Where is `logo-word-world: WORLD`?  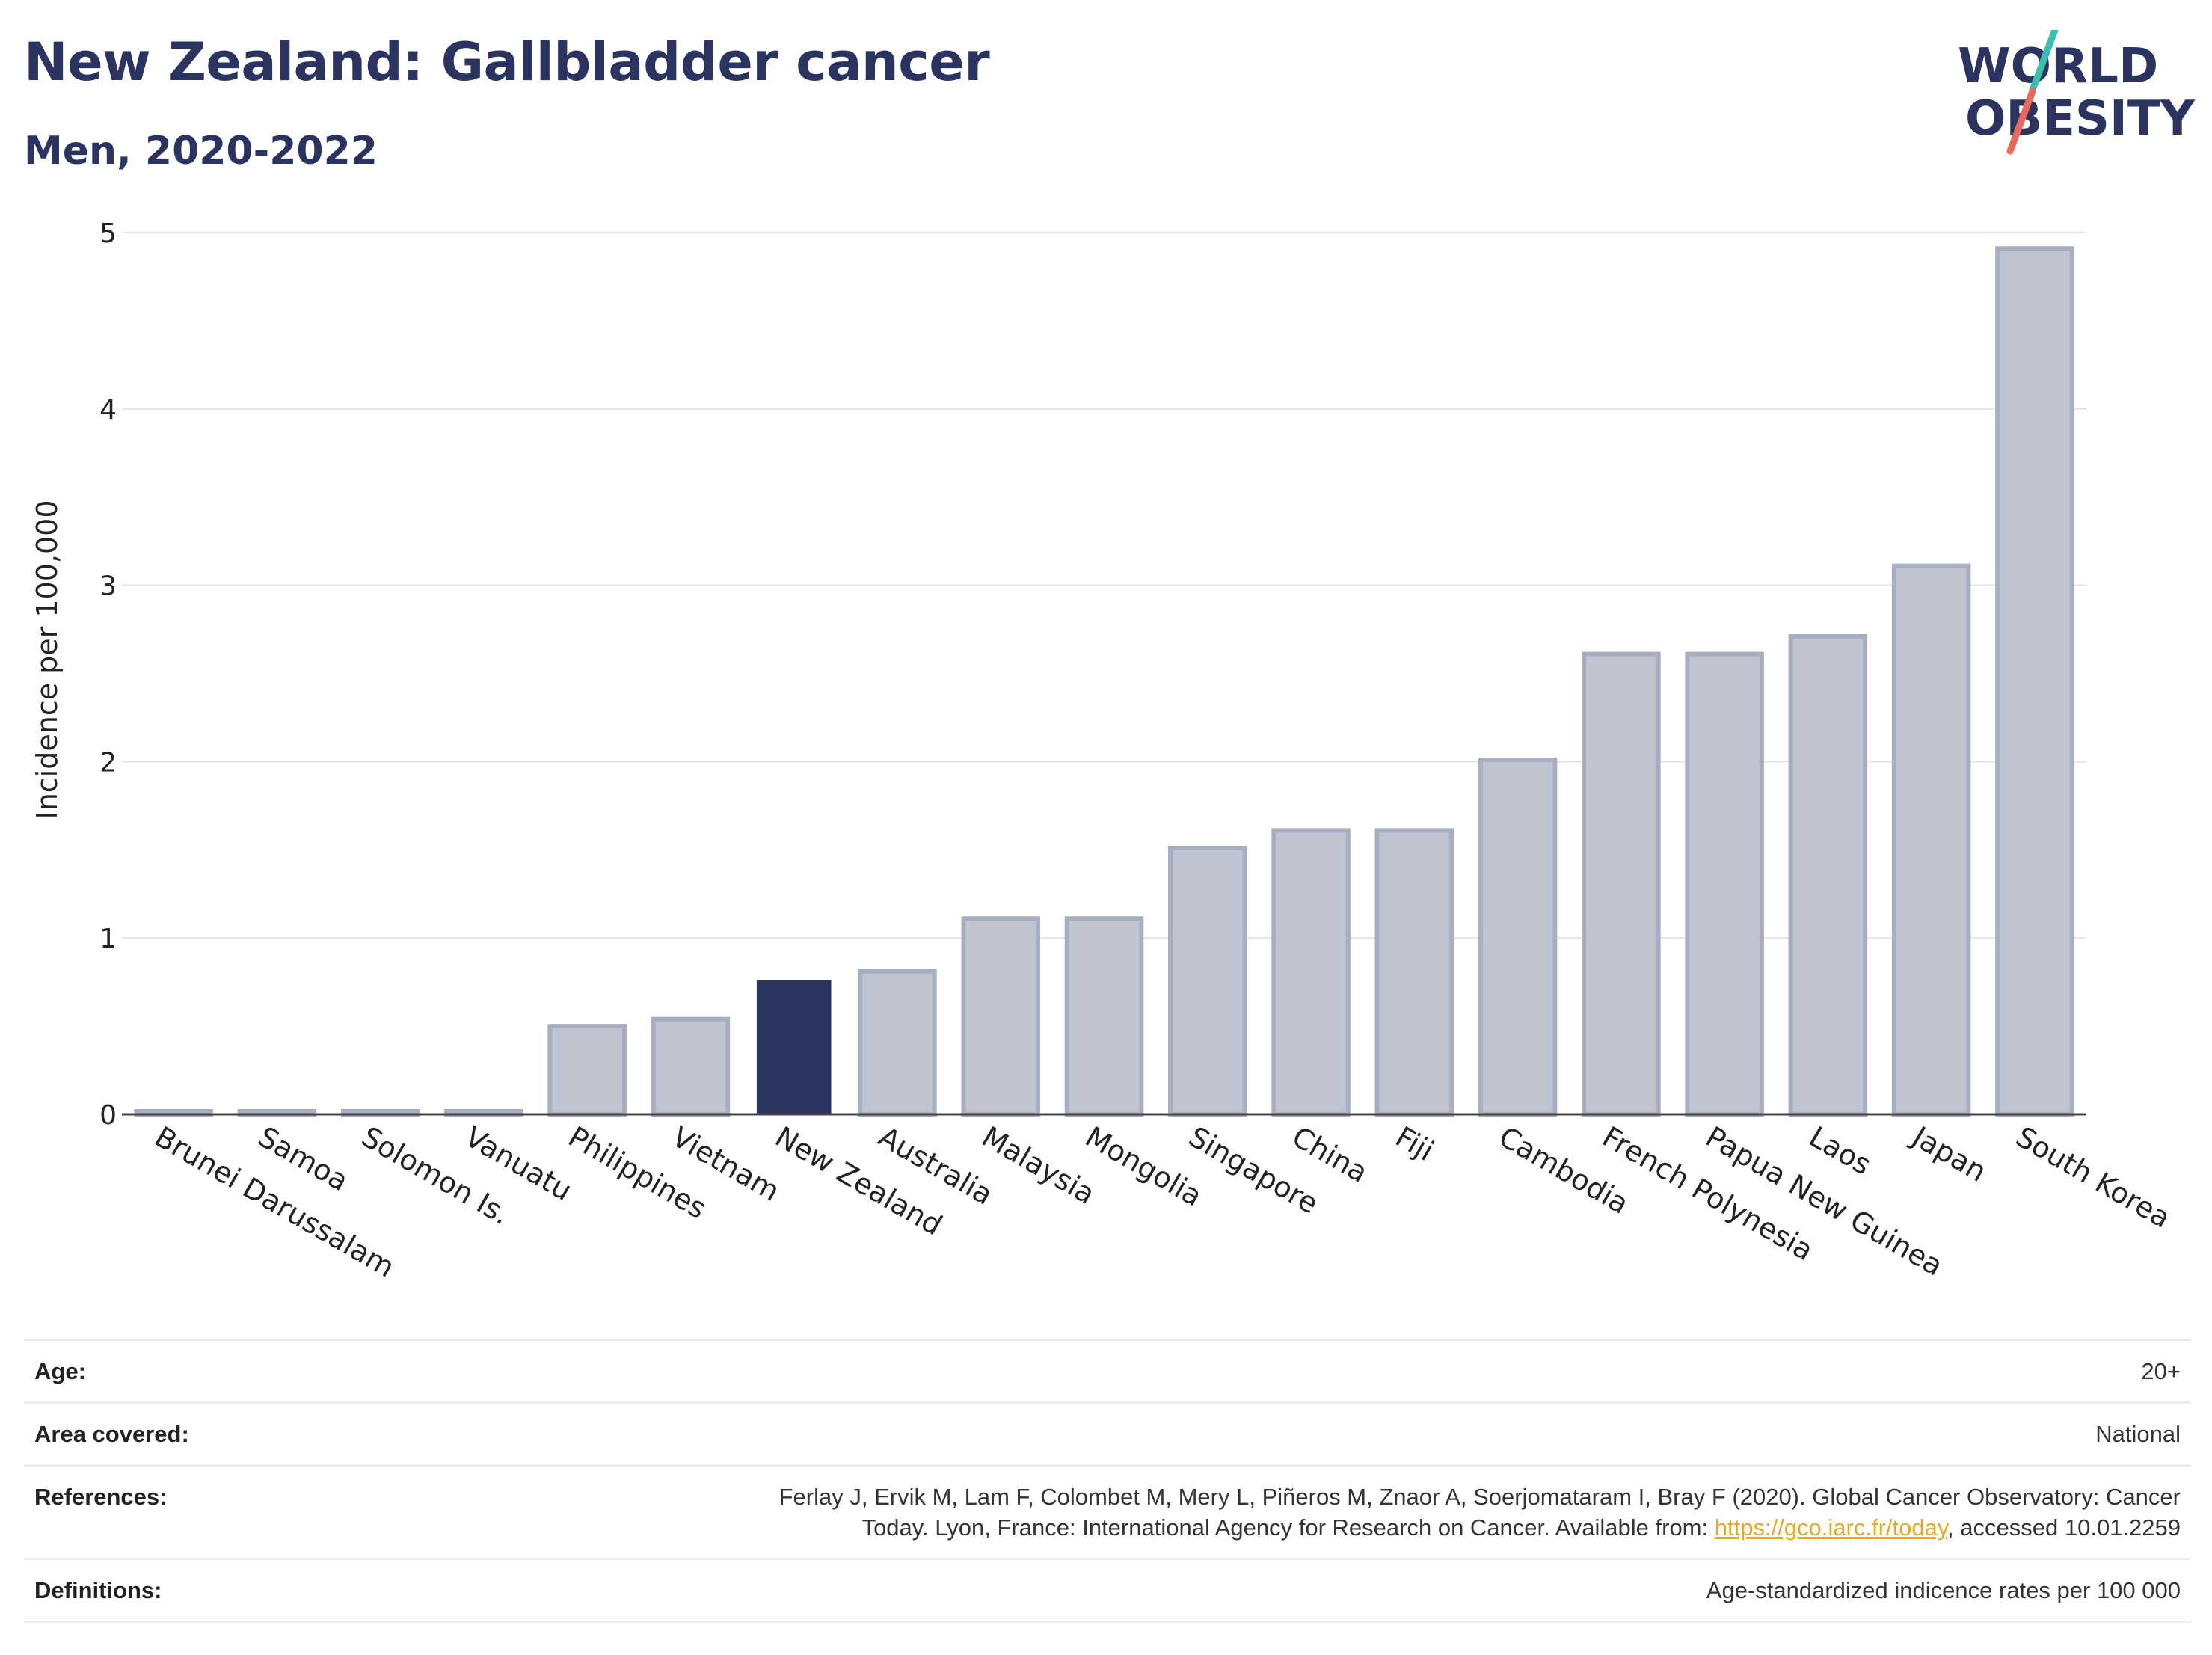
logo-word-world: WORLD is located at coordinates (2058, 66).